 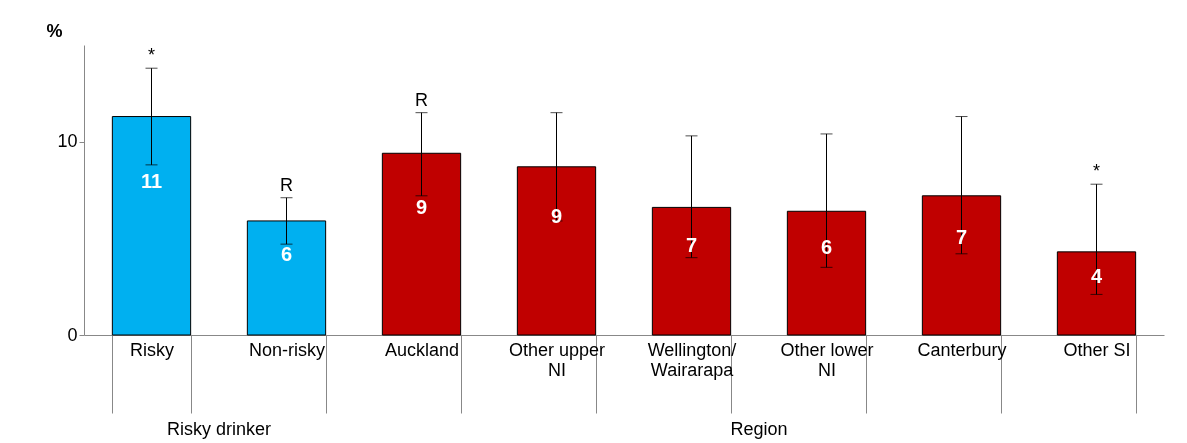 I want to click on x-tick-label: Risky, so click(x=152, y=349).